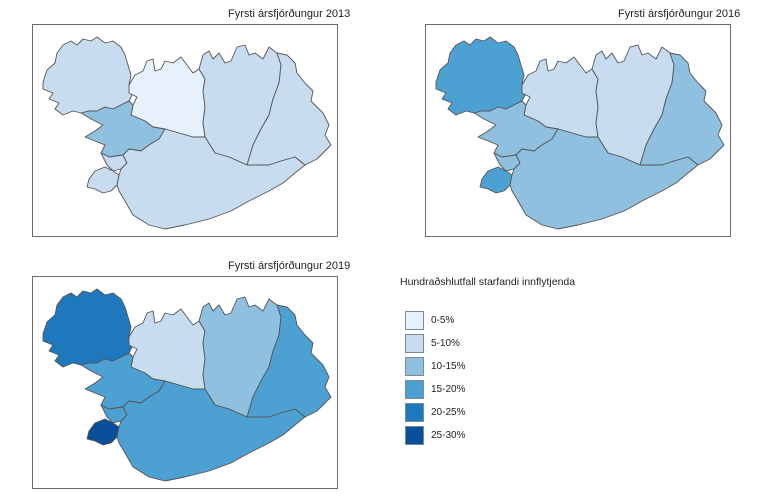 Image resolution: width=763 pixels, height=504 pixels. Describe the element at coordinates (448, 366) in the screenshot. I see `legend-label: 10-15%` at that location.